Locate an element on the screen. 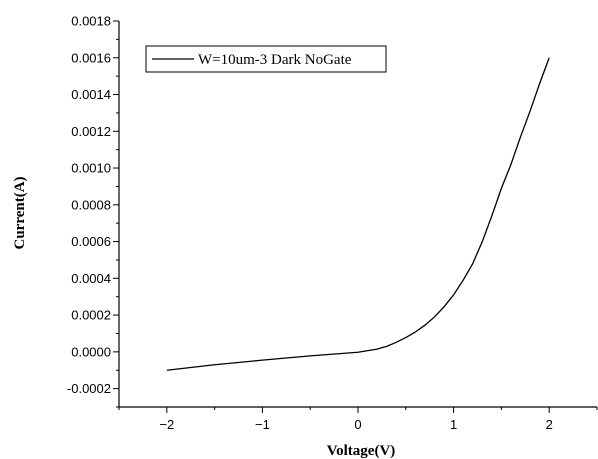 The height and width of the screenshot is (459, 598). legend: W=10um-3 Dark NoGate is located at coordinates (266, 59).